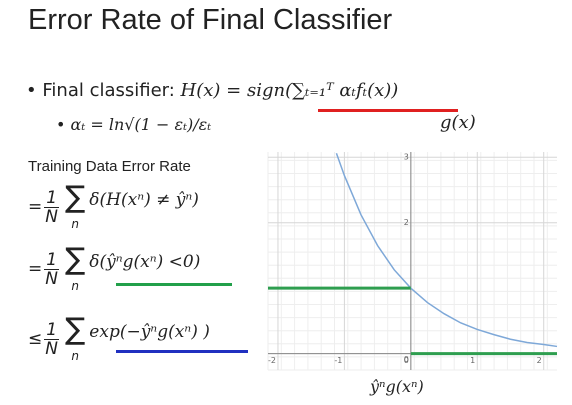  I want to click on x-tick-label: 0, so click(406, 360).